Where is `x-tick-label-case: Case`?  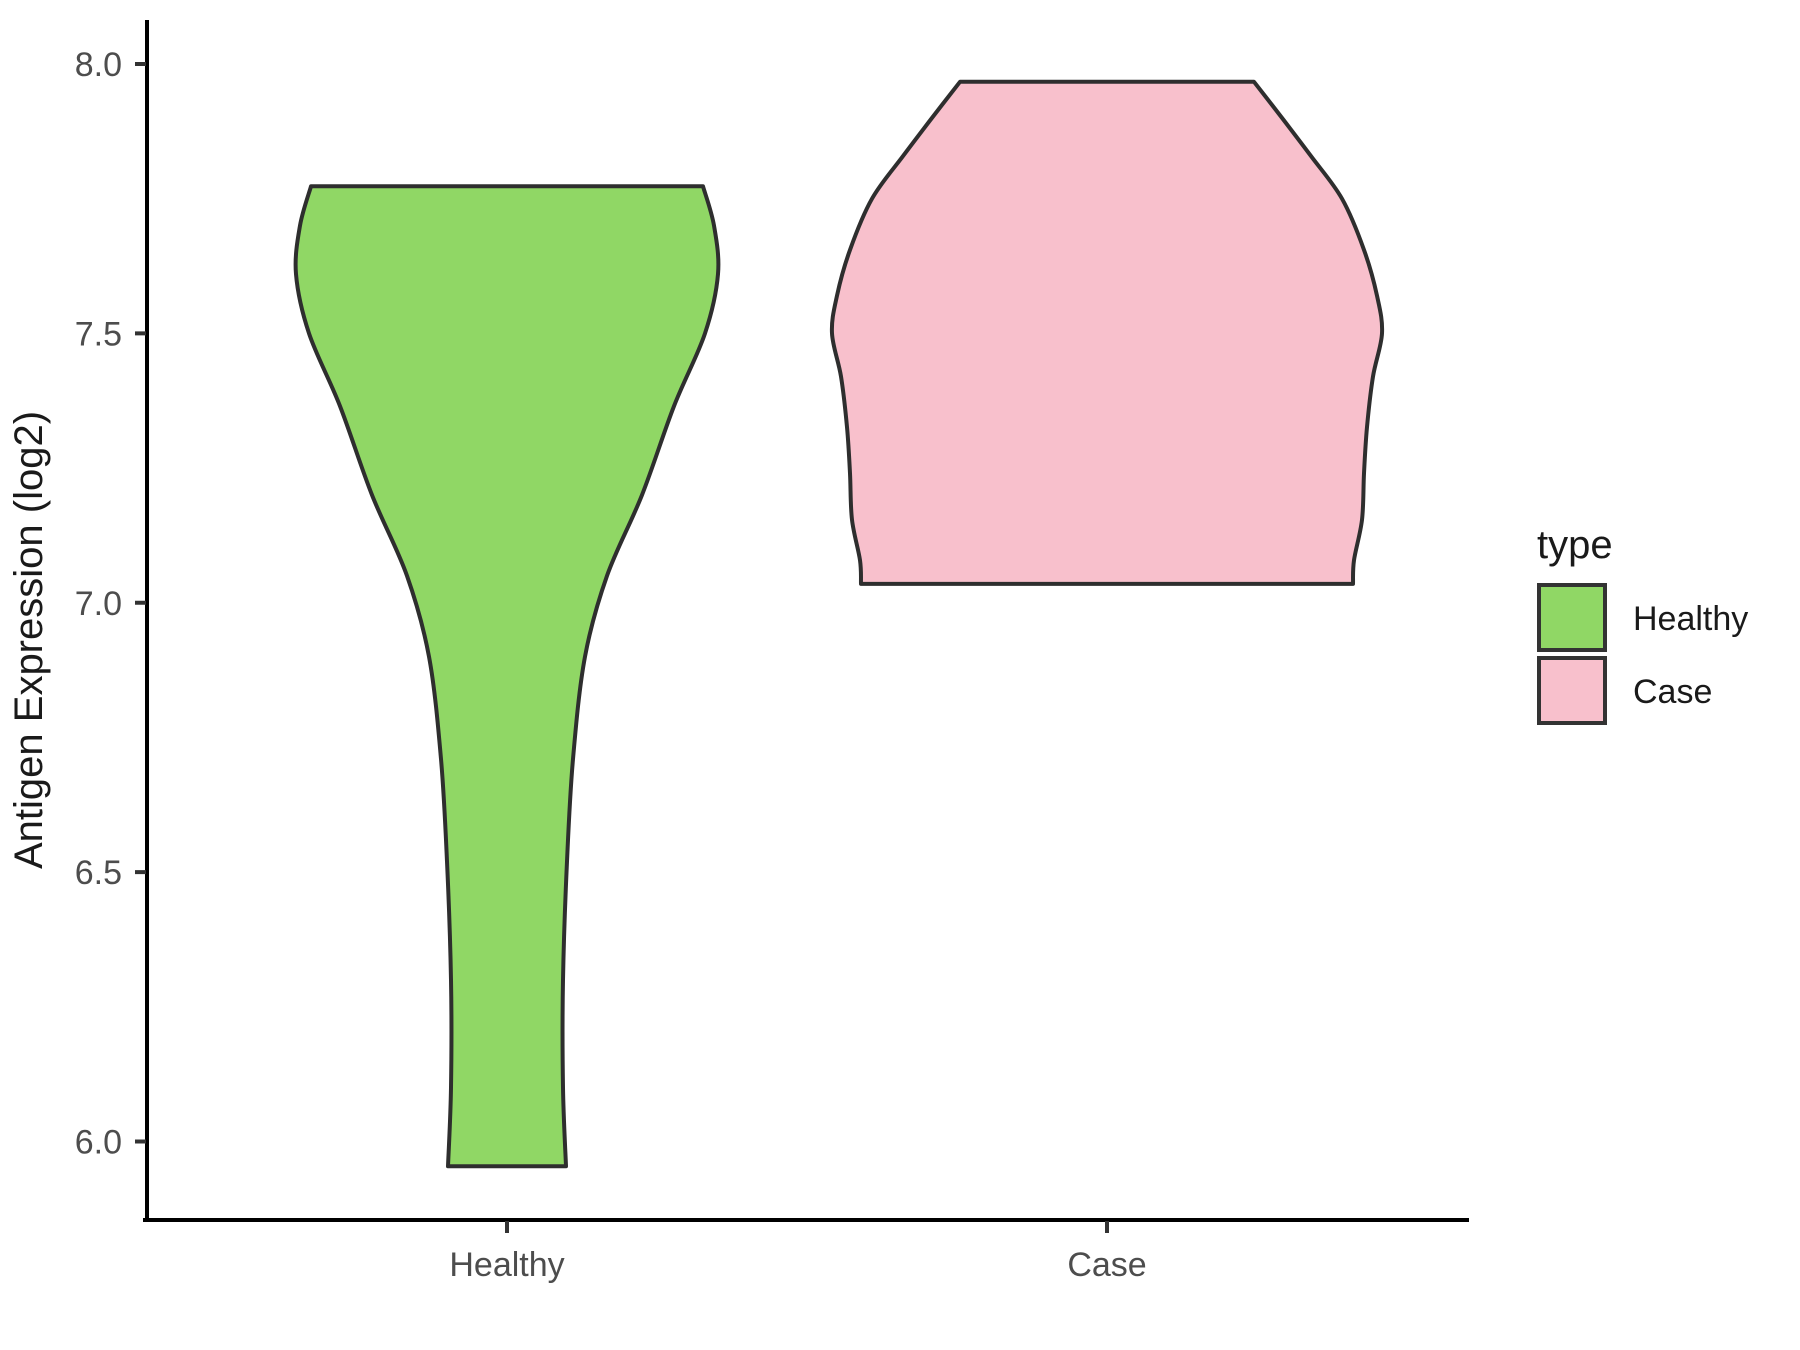 x-tick-label-case: Case is located at coordinates (1106, 1265).